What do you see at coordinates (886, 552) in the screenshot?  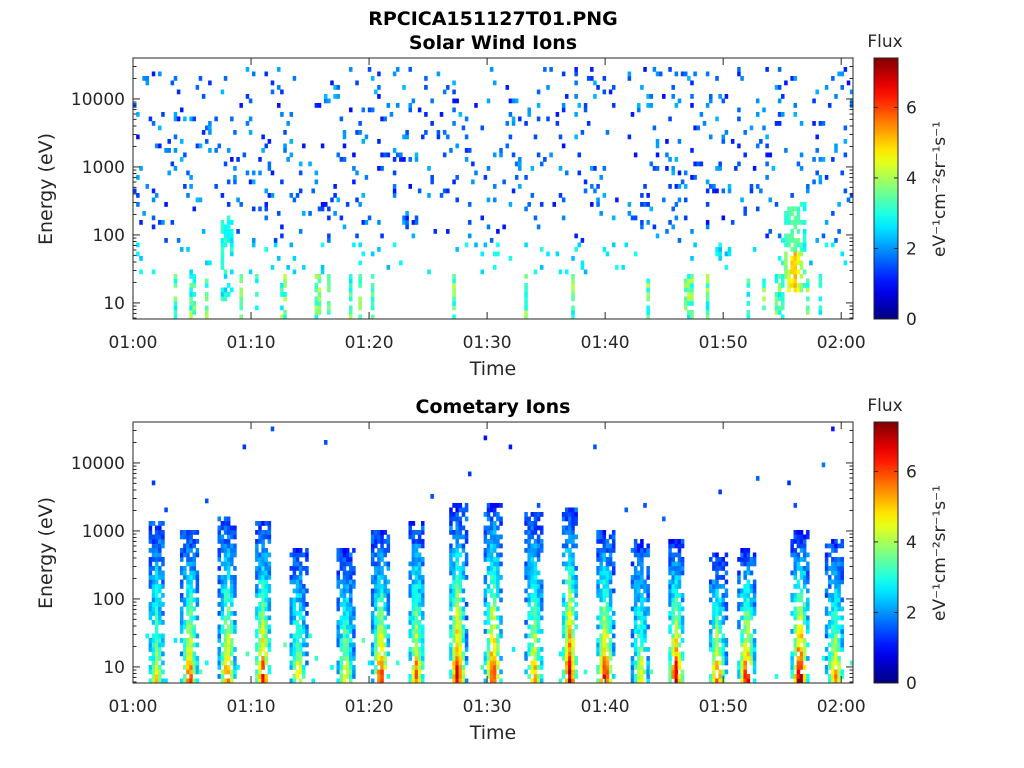 I see `colorbar-gradient` at bounding box center [886, 552].